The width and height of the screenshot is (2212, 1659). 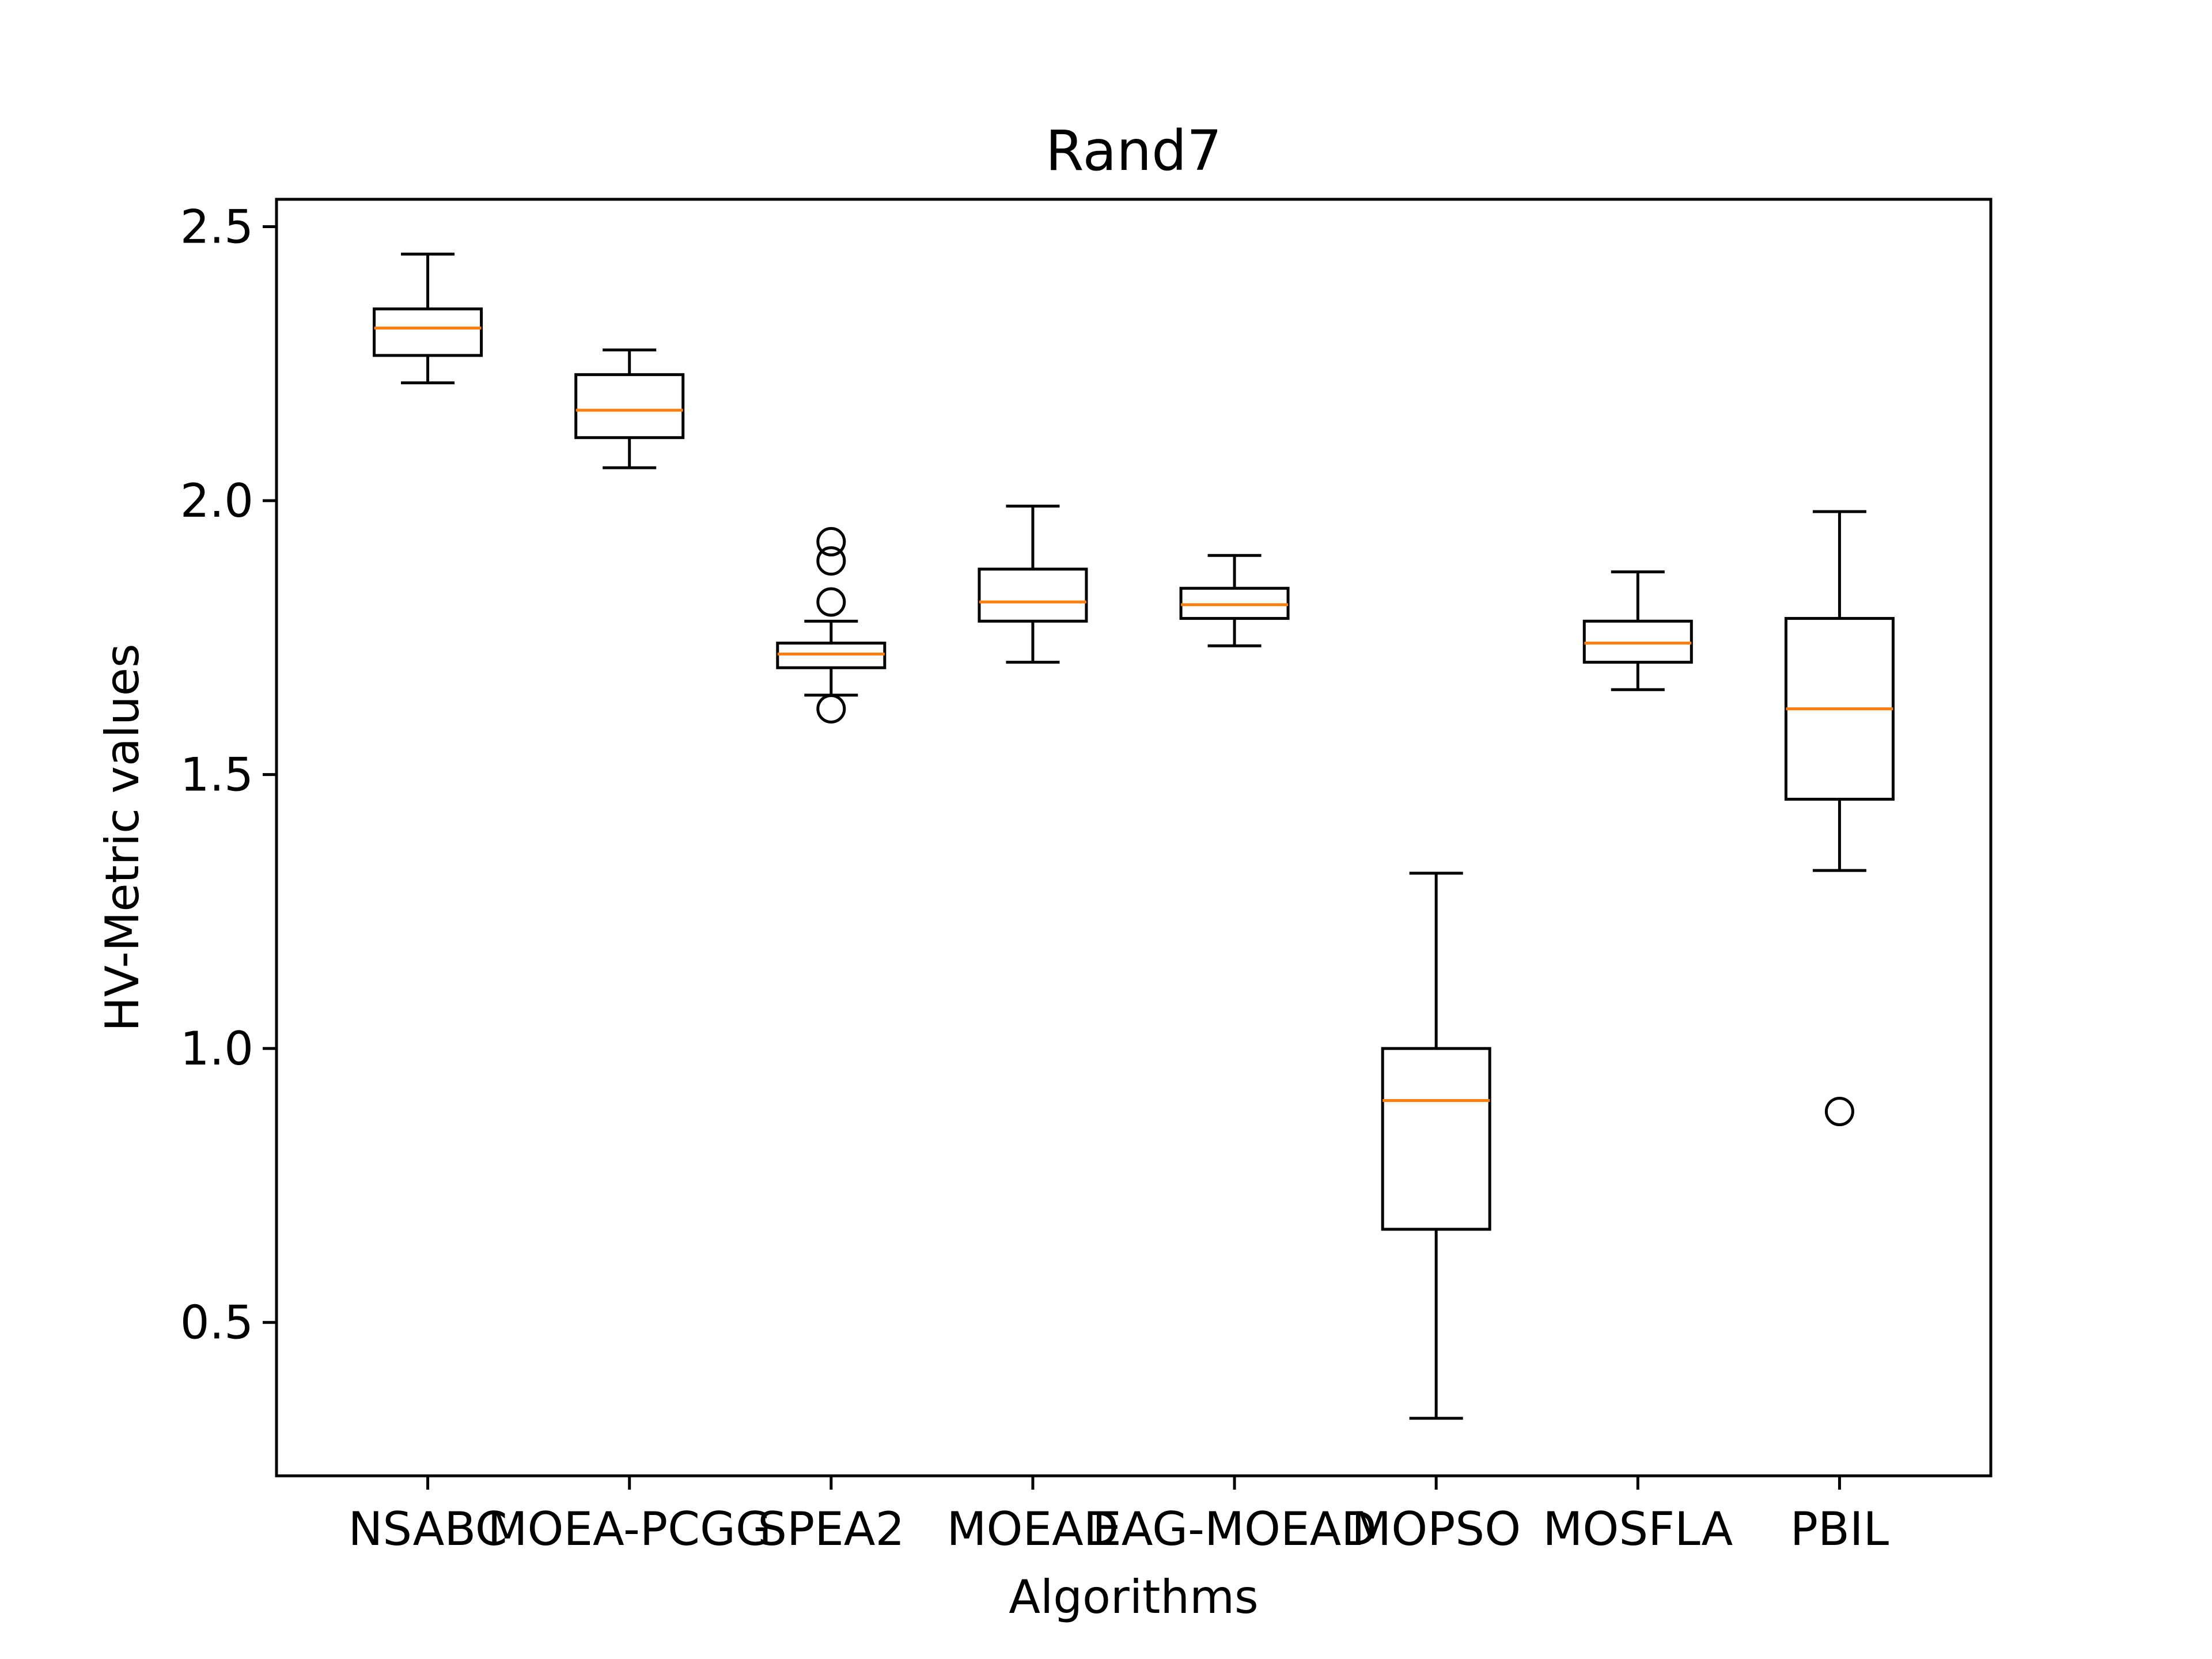 I want to click on y-axis-label: HV-Metric values, so click(x=122, y=837).